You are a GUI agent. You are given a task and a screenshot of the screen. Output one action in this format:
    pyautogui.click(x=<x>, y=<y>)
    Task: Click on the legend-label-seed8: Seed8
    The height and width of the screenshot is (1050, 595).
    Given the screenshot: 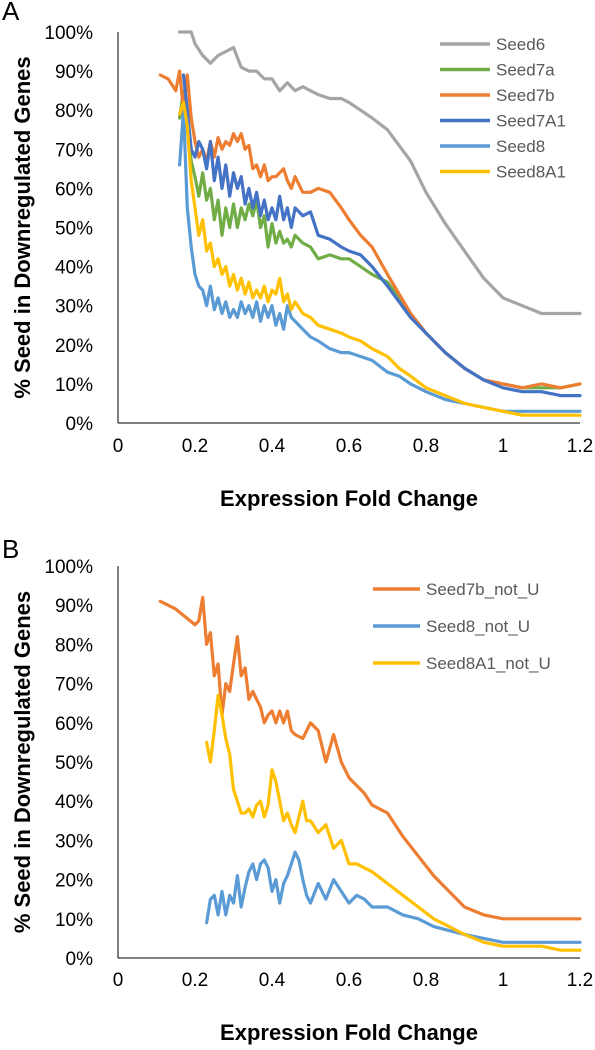 What is the action you would take?
    pyautogui.click(x=520, y=146)
    